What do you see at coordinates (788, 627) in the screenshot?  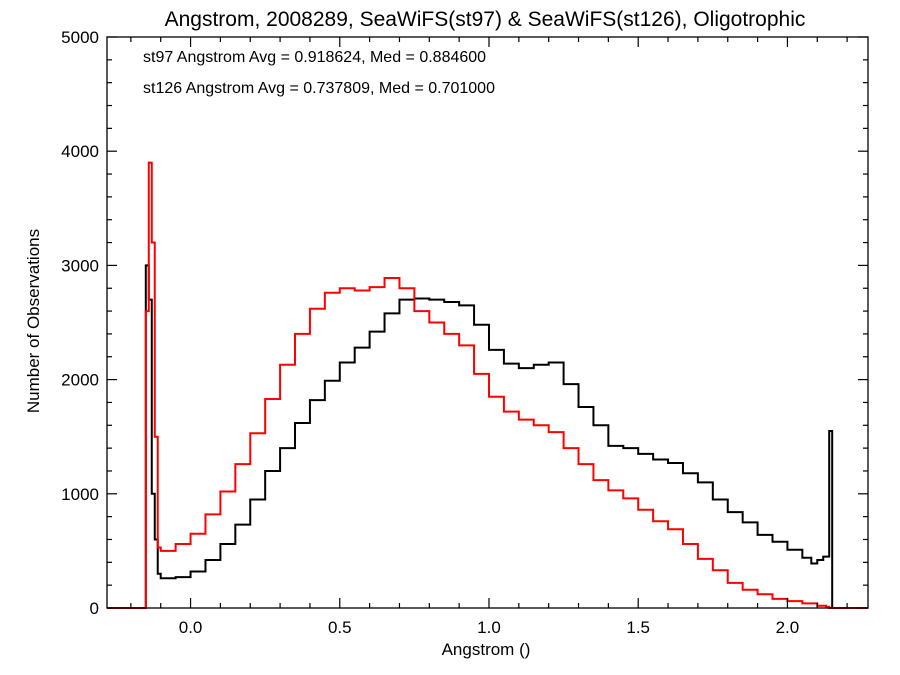 I see `x-tick-label: 2.0` at bounding box center [788, 627].